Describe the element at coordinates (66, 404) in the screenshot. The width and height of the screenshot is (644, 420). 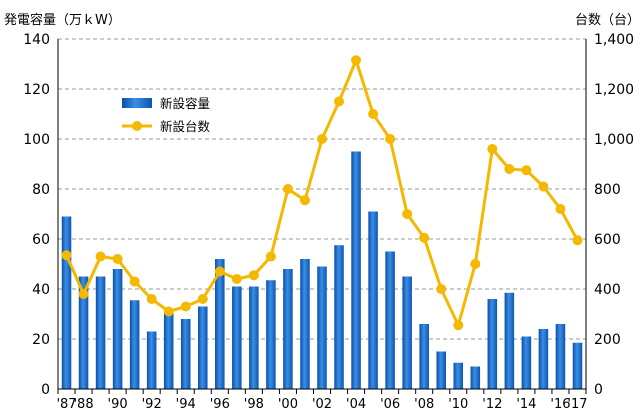
I see `x-tick-label: '87` at that location.